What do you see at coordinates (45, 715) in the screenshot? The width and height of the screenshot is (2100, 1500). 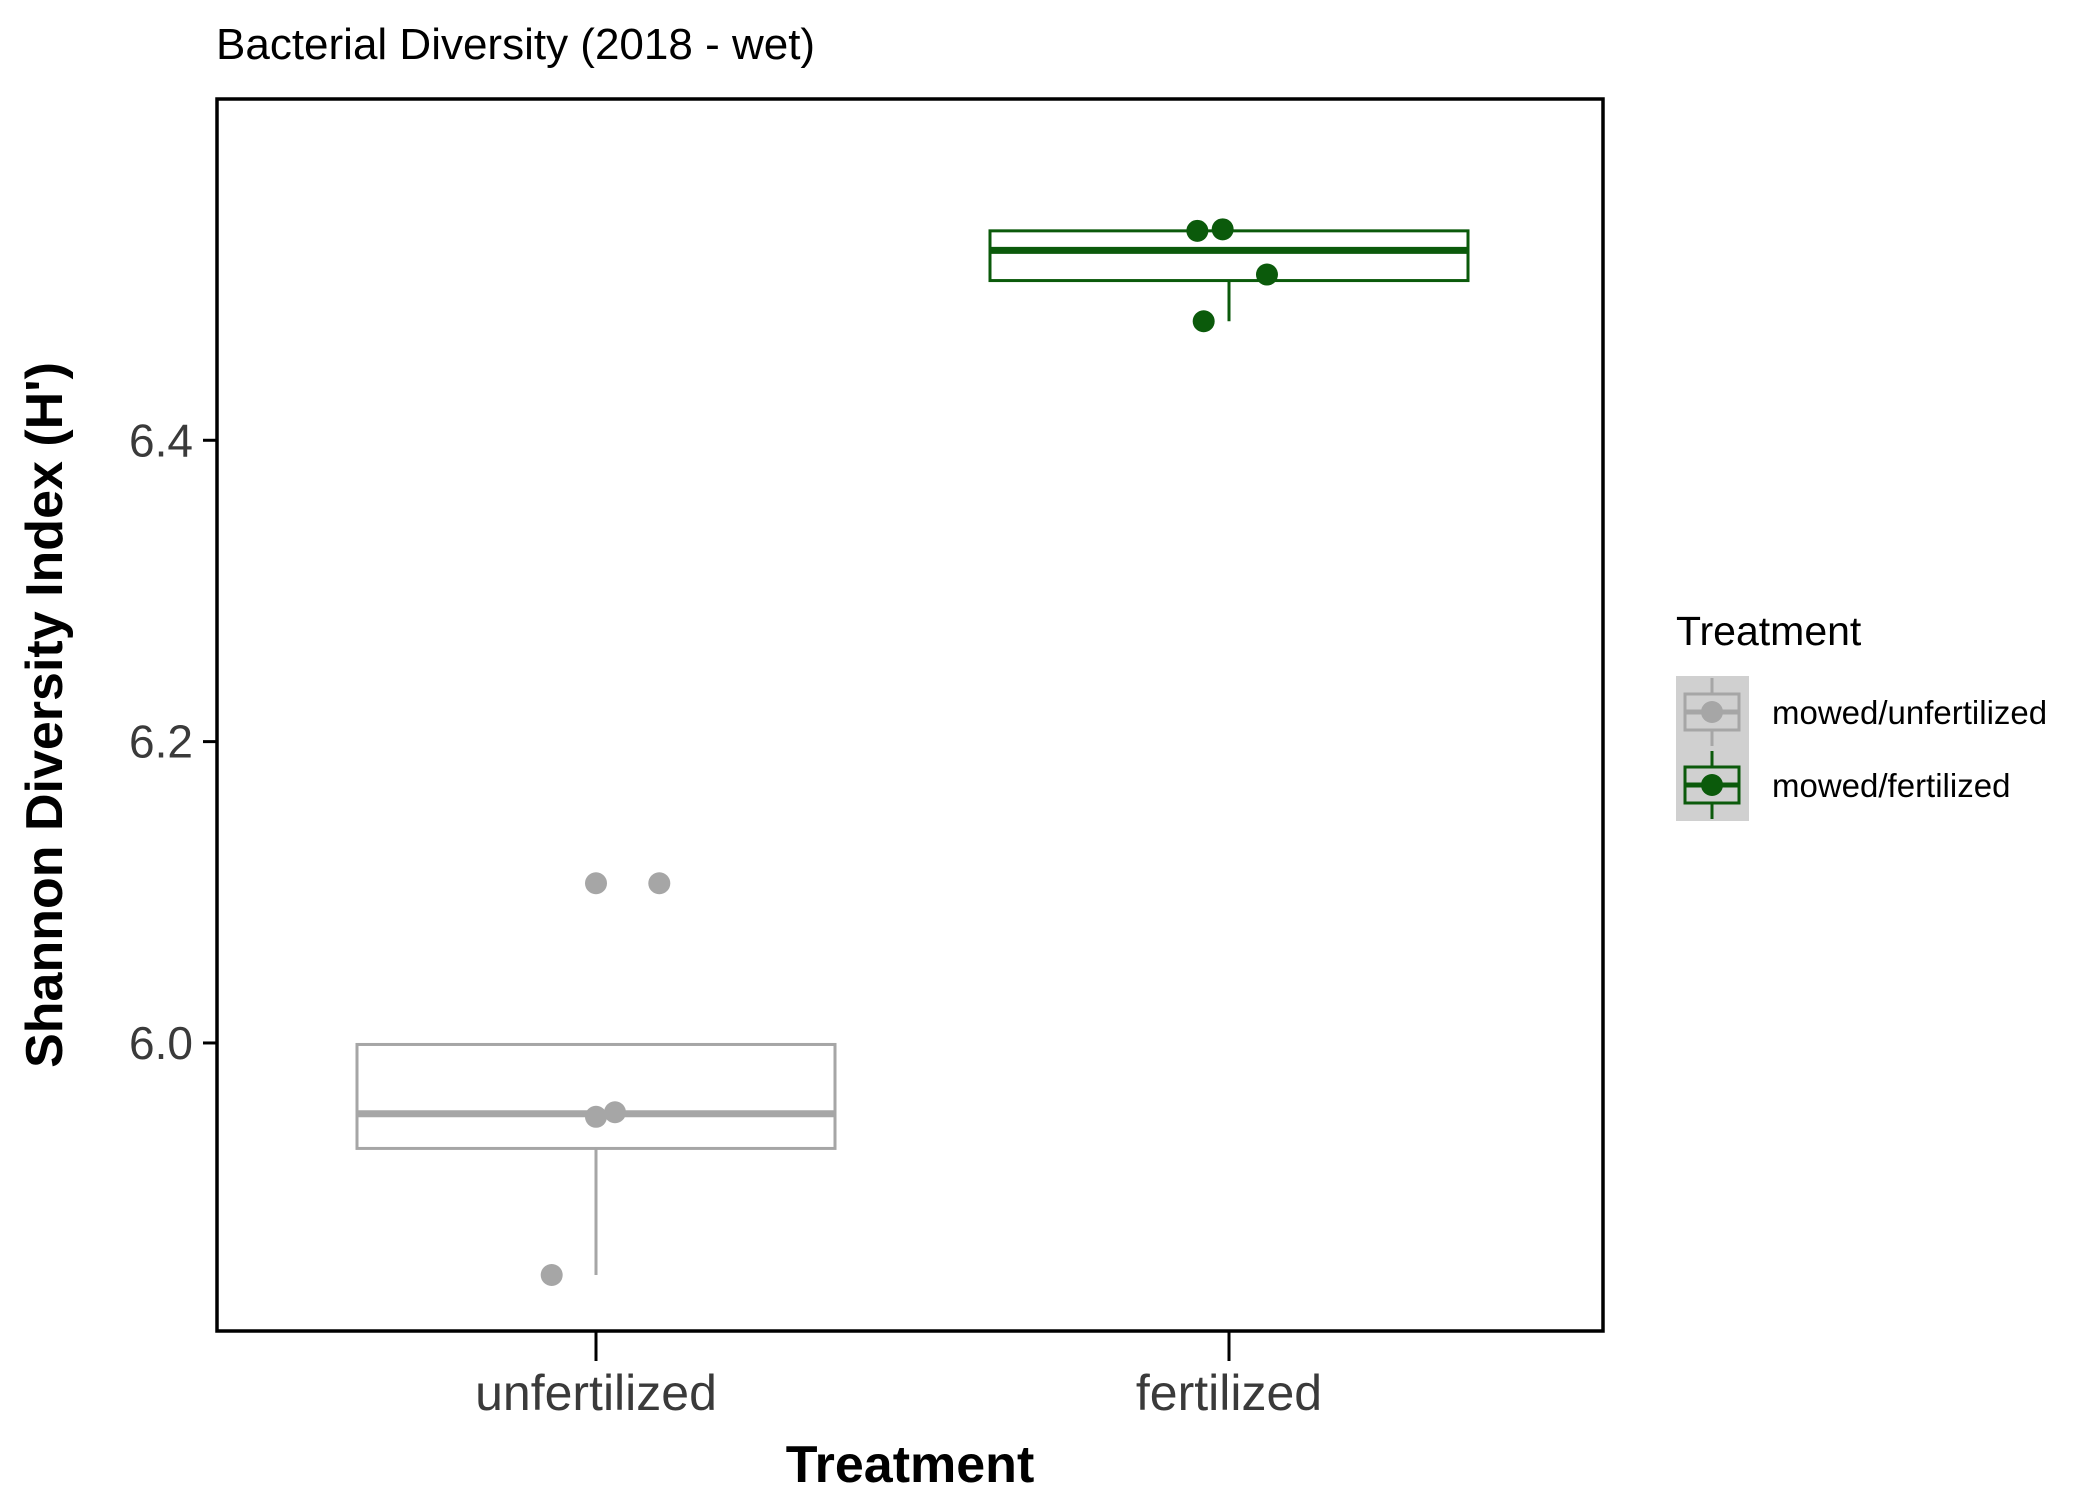 I see `y-axis-title: Shannon Diversity Index (H')` at bounding box center [45, 715].